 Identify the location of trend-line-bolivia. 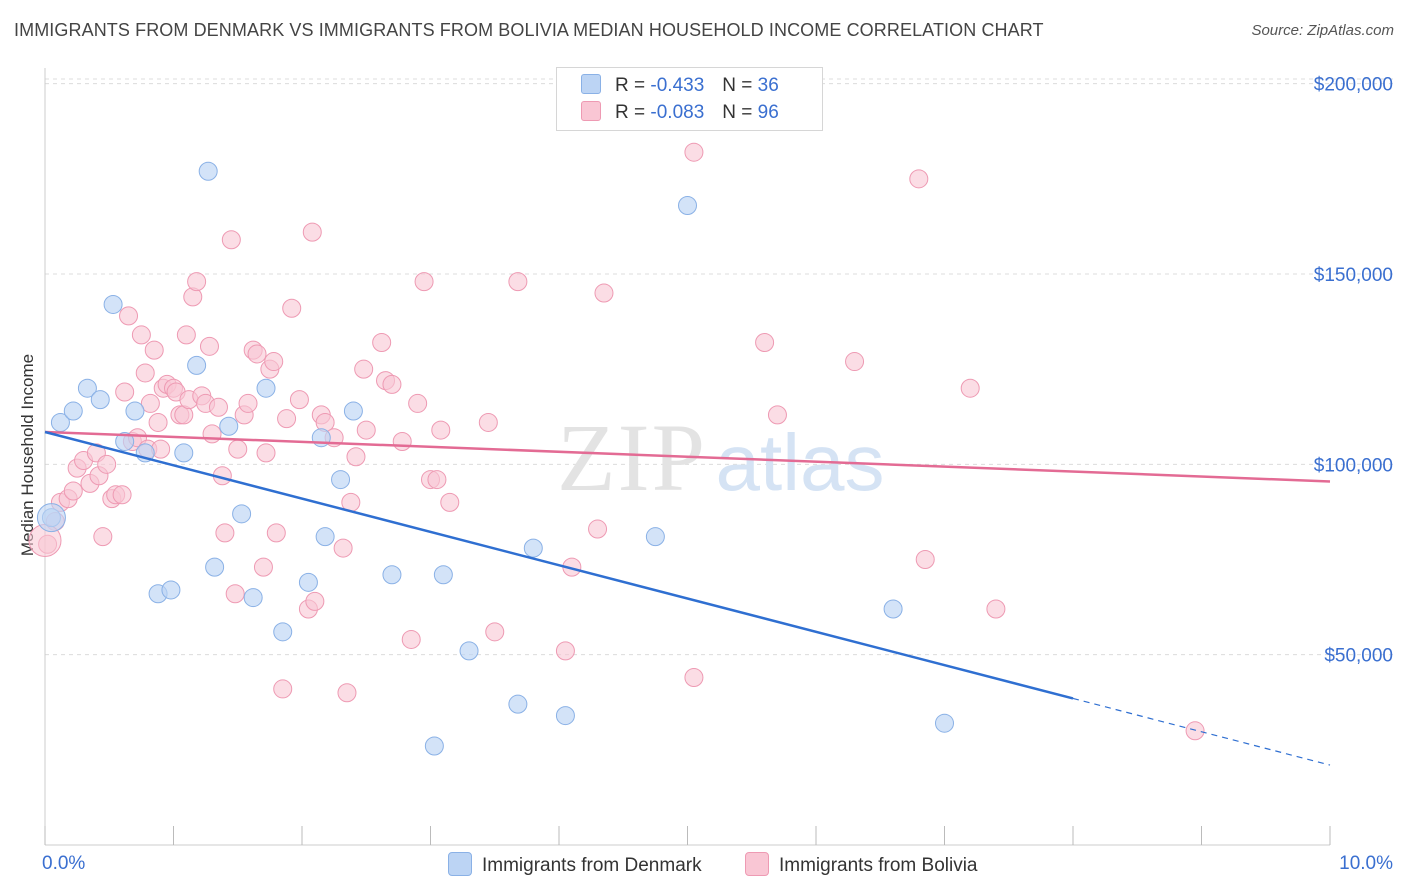
(687, 456).